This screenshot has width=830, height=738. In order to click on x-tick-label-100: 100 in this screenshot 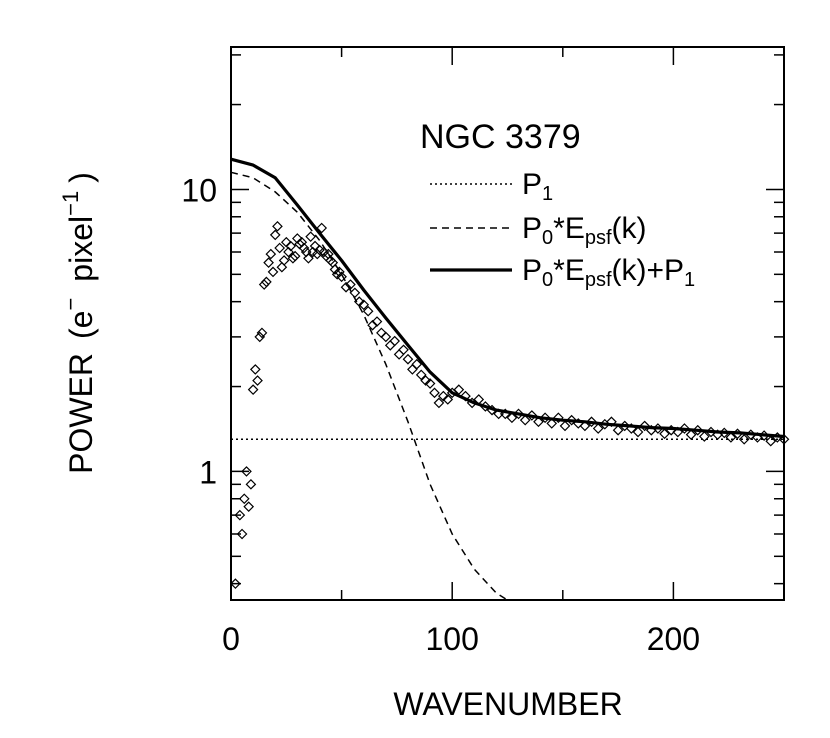, I will do `click(452, 639)`.